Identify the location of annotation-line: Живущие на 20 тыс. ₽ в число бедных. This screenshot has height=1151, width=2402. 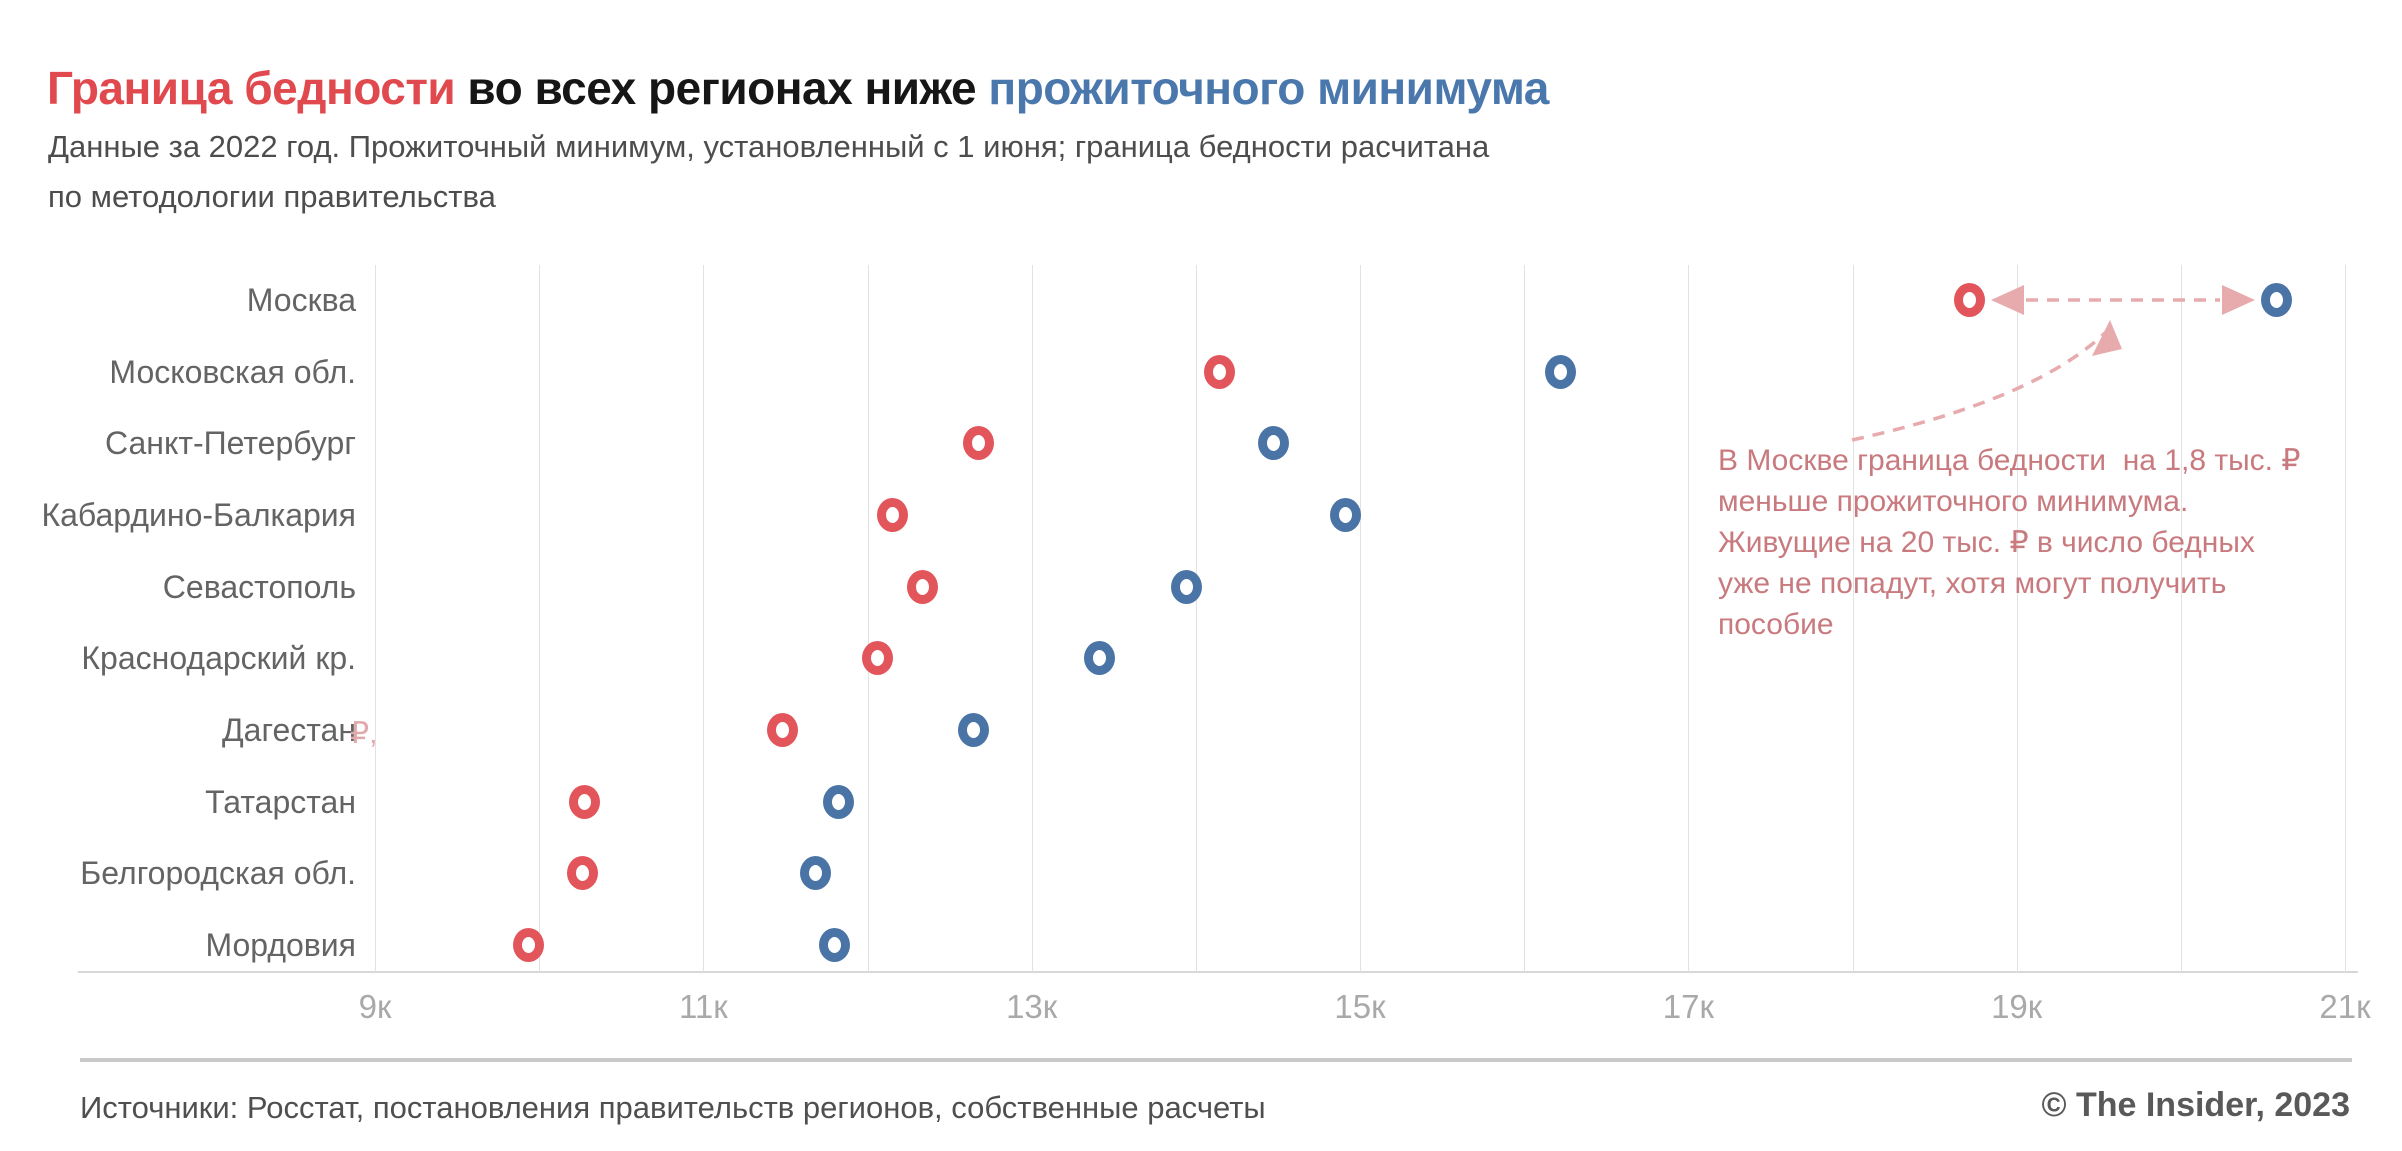
(1986, 542).